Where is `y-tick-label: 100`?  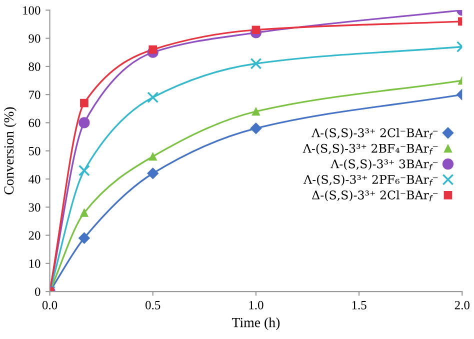
y-tick-label: 100 is located at coordinates (31, 10).